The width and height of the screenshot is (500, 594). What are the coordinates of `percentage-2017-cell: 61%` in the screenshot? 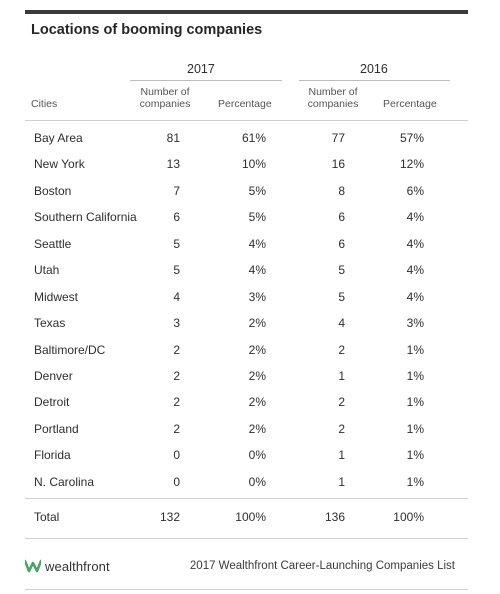 It's located at (253, 138).